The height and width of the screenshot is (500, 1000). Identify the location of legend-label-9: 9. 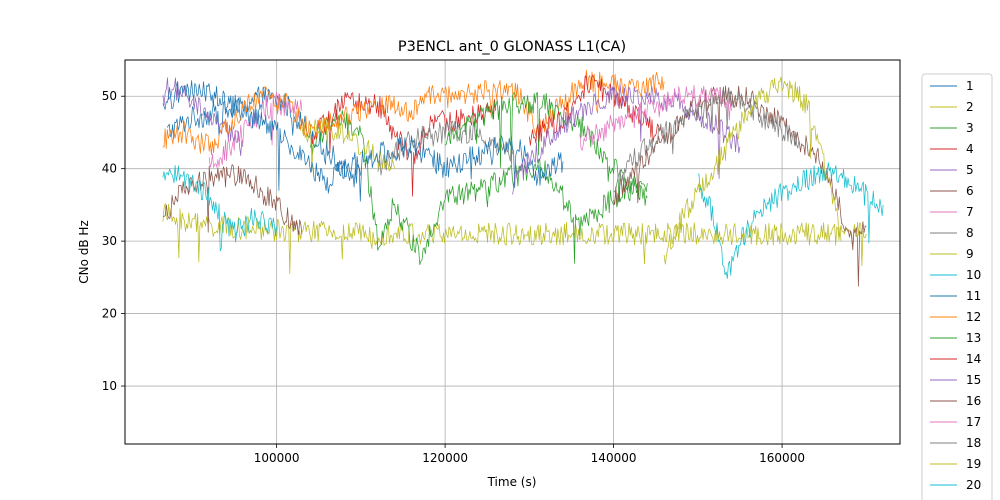
(970, 254).